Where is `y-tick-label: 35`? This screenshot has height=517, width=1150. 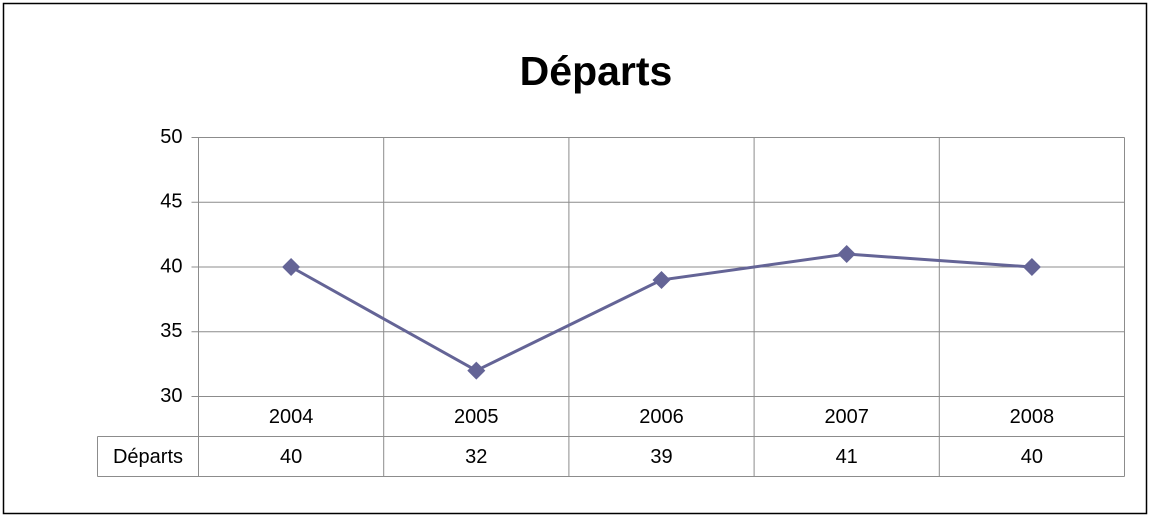
y-tick-label: 35 is located at coordinates (171, 331).